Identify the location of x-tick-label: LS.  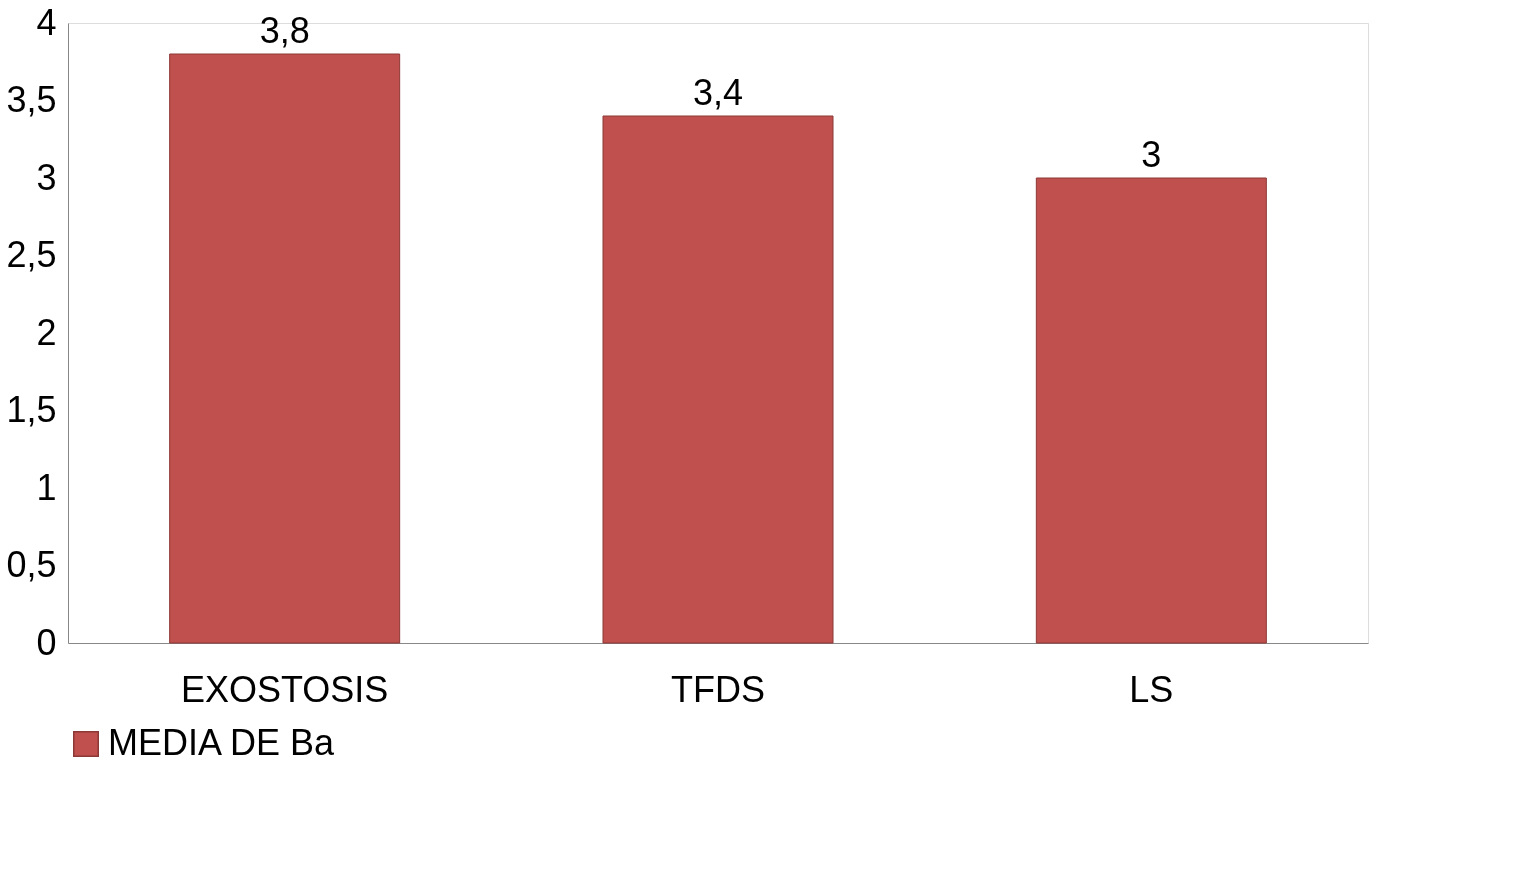
(1151, 689).